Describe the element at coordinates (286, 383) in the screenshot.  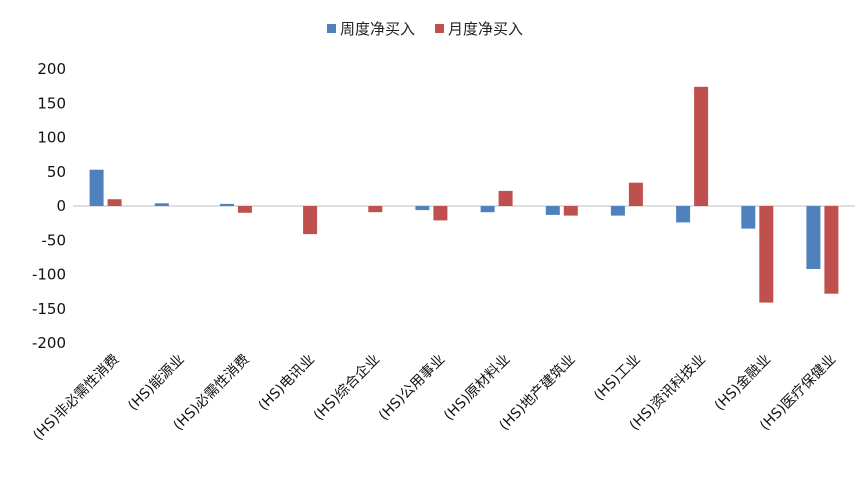
I see `x-tick-label: (HS)电讯业` at that location.